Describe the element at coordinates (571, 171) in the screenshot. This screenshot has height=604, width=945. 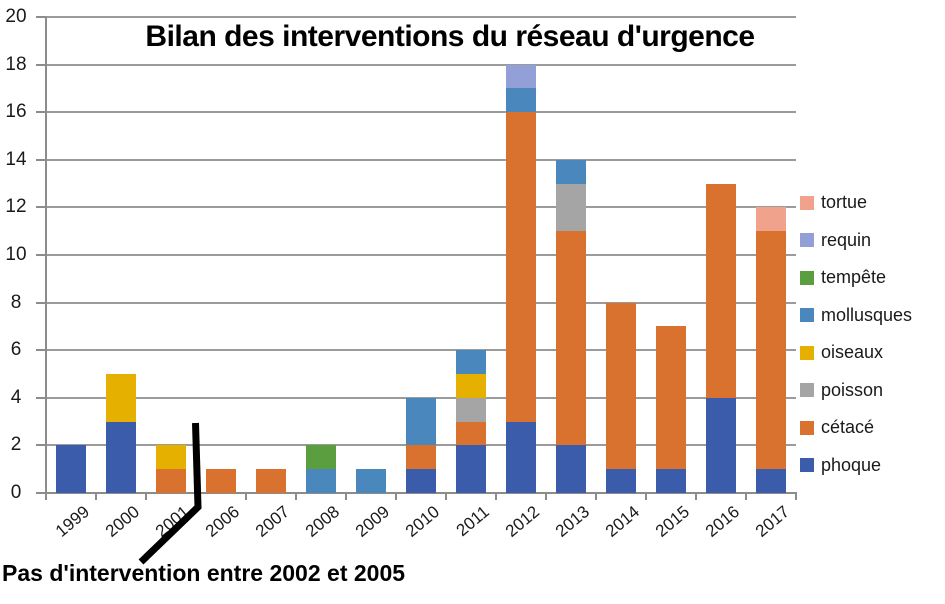
I see `bar-segment-2013-mollusques` at that location.